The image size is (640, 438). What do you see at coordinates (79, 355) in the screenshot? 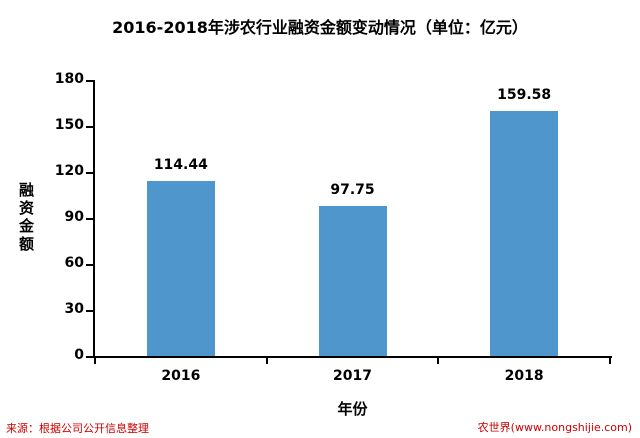
I see `y-tick-label: 0` at bounding box center [79, 355].